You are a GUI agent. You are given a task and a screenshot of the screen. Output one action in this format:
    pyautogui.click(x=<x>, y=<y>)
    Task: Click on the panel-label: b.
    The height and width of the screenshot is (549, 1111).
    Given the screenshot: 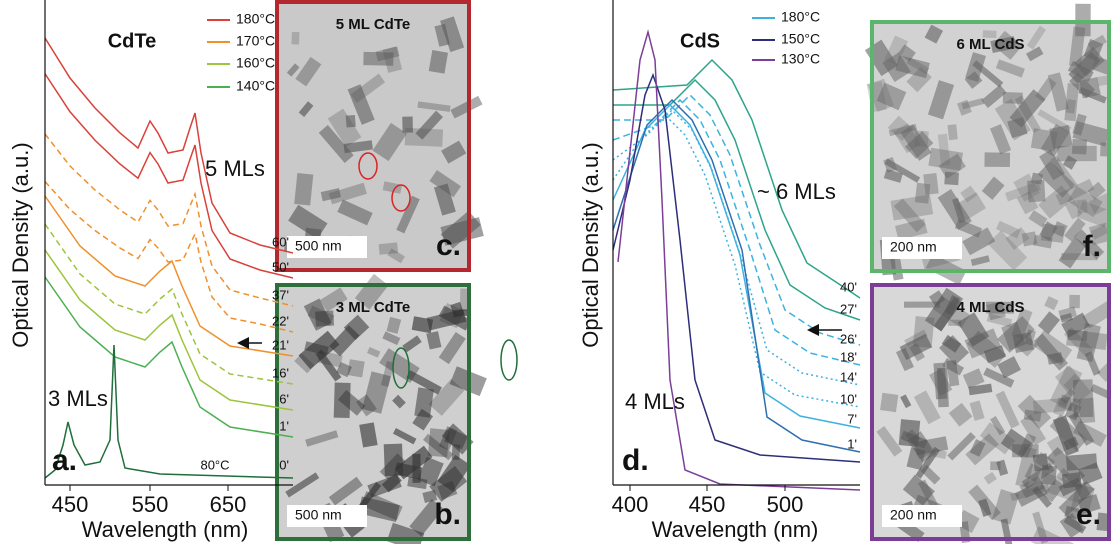 What is the action you would take?
    pyautogui.click(x=447, y=514)
    